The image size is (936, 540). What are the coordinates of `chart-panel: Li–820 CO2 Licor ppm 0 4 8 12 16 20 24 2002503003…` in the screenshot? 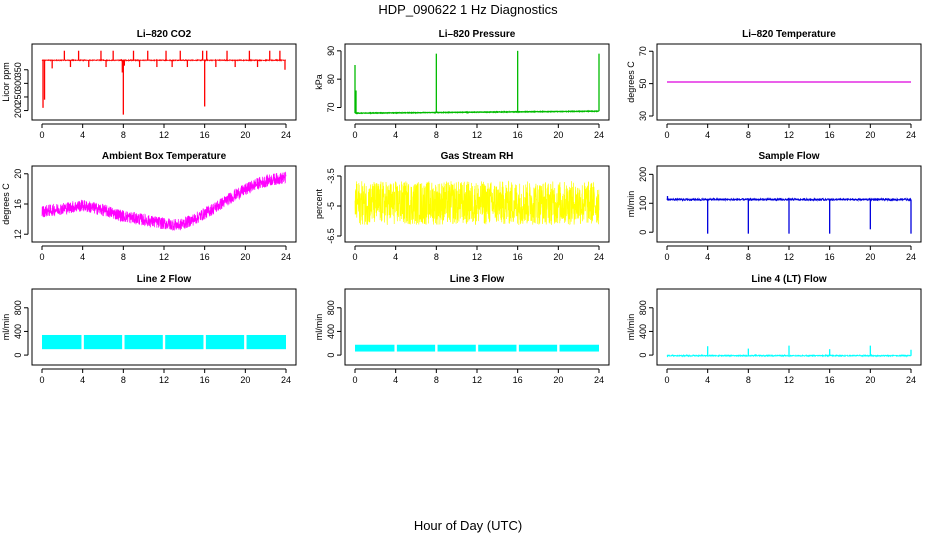 It's located at (149, 84).